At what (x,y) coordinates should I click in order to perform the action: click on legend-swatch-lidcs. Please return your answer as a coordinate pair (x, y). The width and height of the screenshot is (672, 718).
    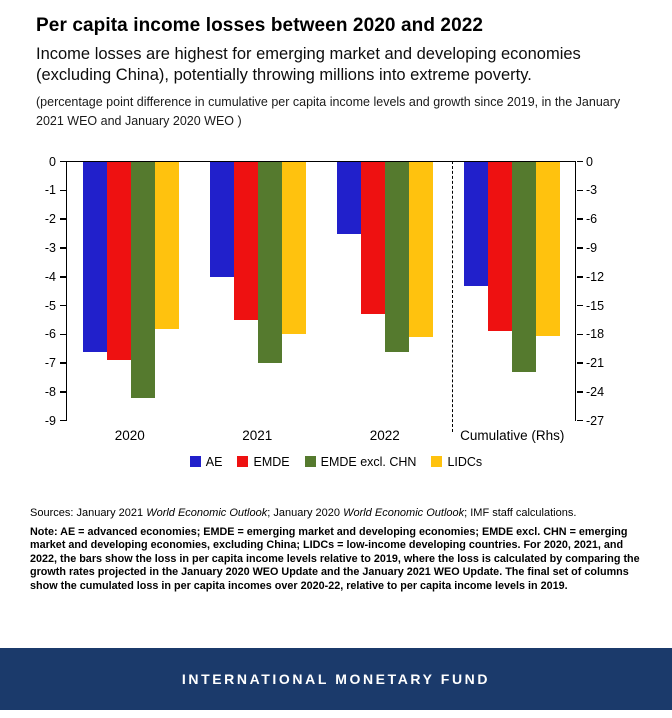
    Looking at the image, I should click on (437, 462).